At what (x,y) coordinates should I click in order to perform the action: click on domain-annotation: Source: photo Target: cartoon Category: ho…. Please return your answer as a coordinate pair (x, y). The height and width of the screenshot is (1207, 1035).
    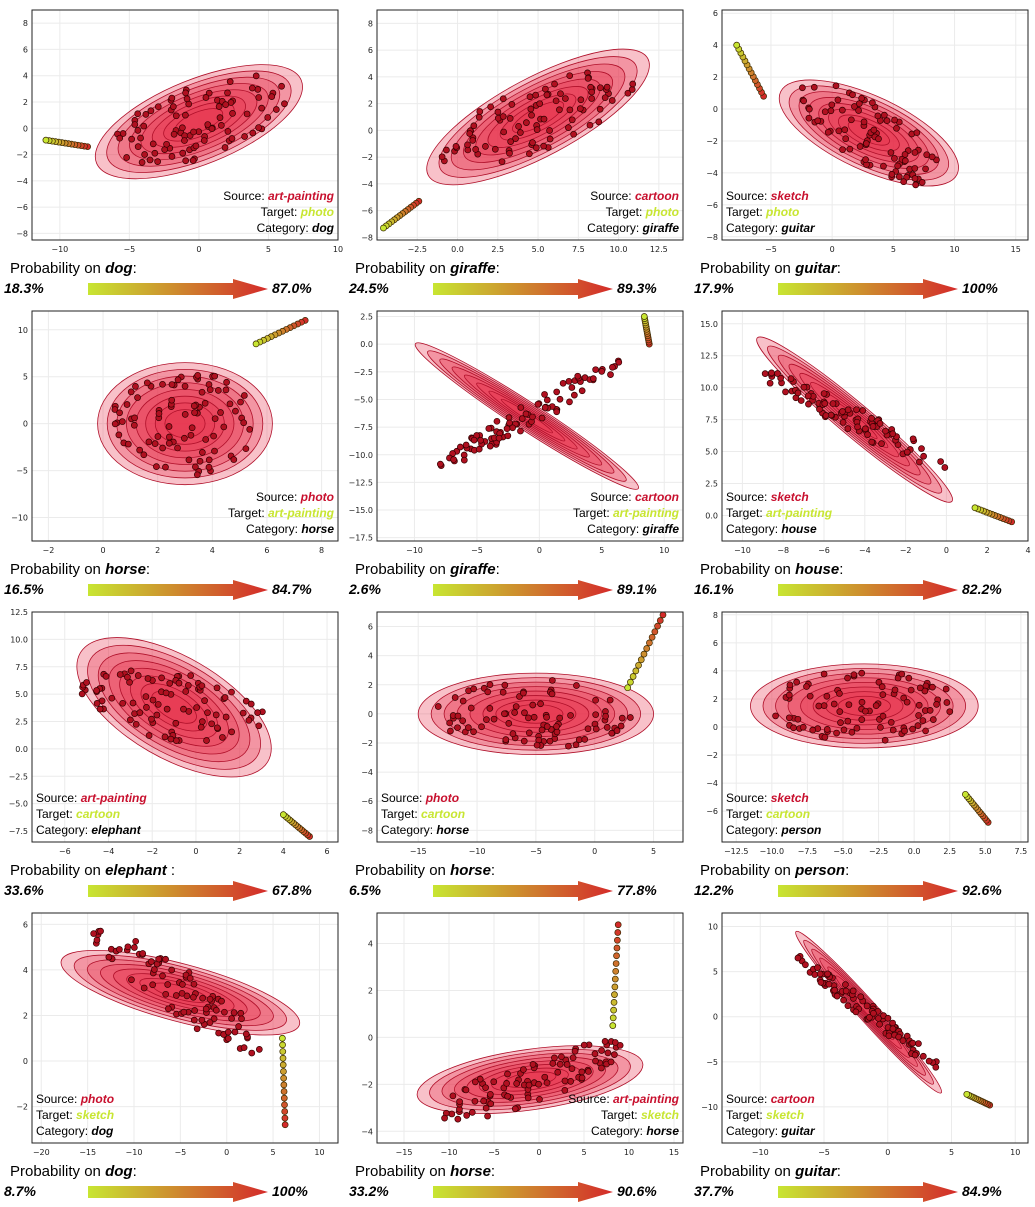
    Looking at the image, I should click on (425, 814).